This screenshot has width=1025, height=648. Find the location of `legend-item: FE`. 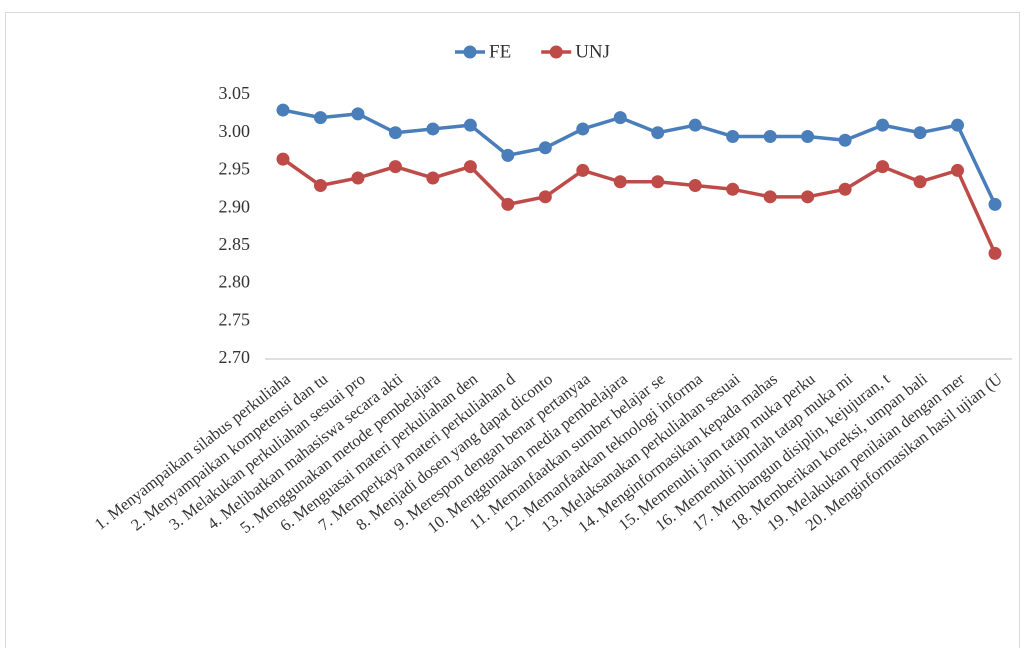

legend-item: FE is located at coordinates (483, 51).